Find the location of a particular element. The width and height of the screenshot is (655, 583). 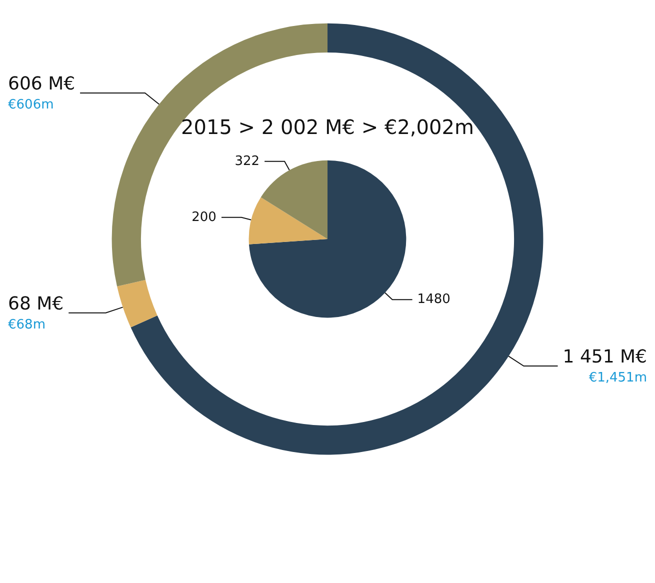

data-label: 1 451 M€ €1,451m is located at coordinates (604, 366).